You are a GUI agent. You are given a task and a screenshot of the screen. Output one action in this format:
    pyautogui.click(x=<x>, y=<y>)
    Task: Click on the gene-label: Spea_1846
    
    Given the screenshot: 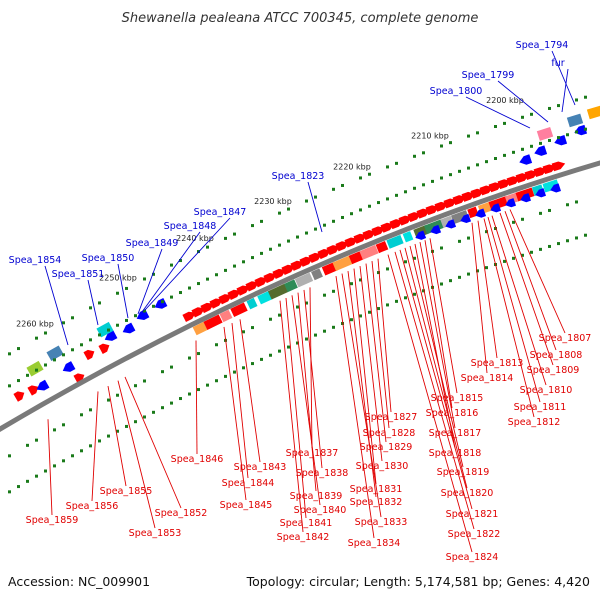 What is the action you would take?
    pyautogui.click(x=197, y=459)
    